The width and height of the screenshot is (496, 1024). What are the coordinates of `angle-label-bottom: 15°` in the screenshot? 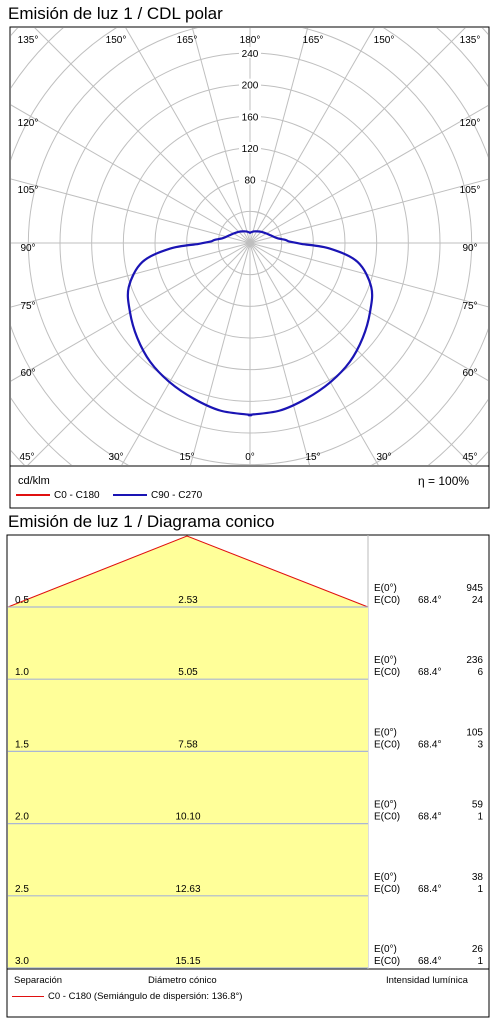 It's located at (186, 457).